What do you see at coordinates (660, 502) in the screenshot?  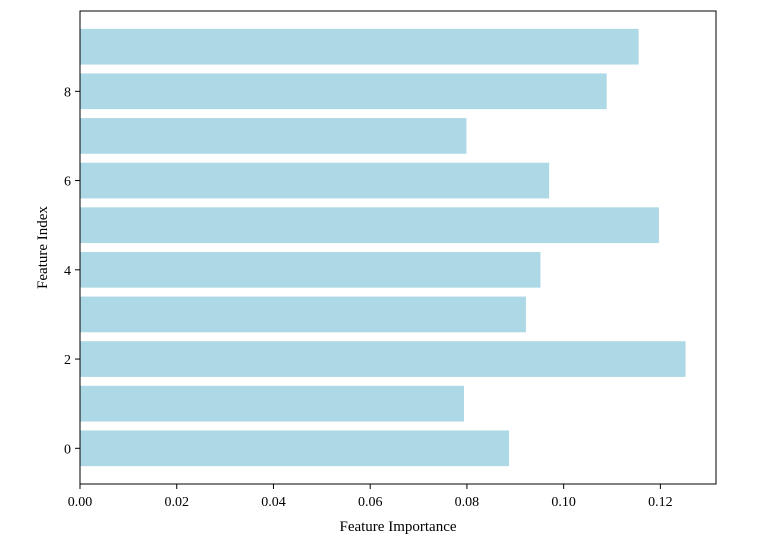 I see `x-tick-label: 0.12` at bounding box center [660, 502].